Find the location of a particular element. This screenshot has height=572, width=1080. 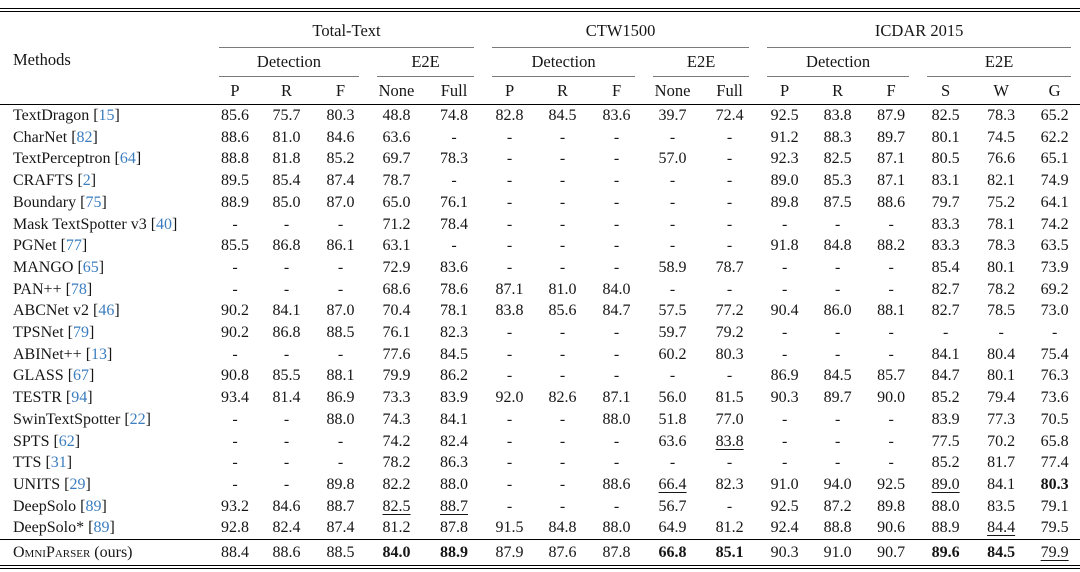

value-cell: 76.1 is located at coordinates (454, 202).